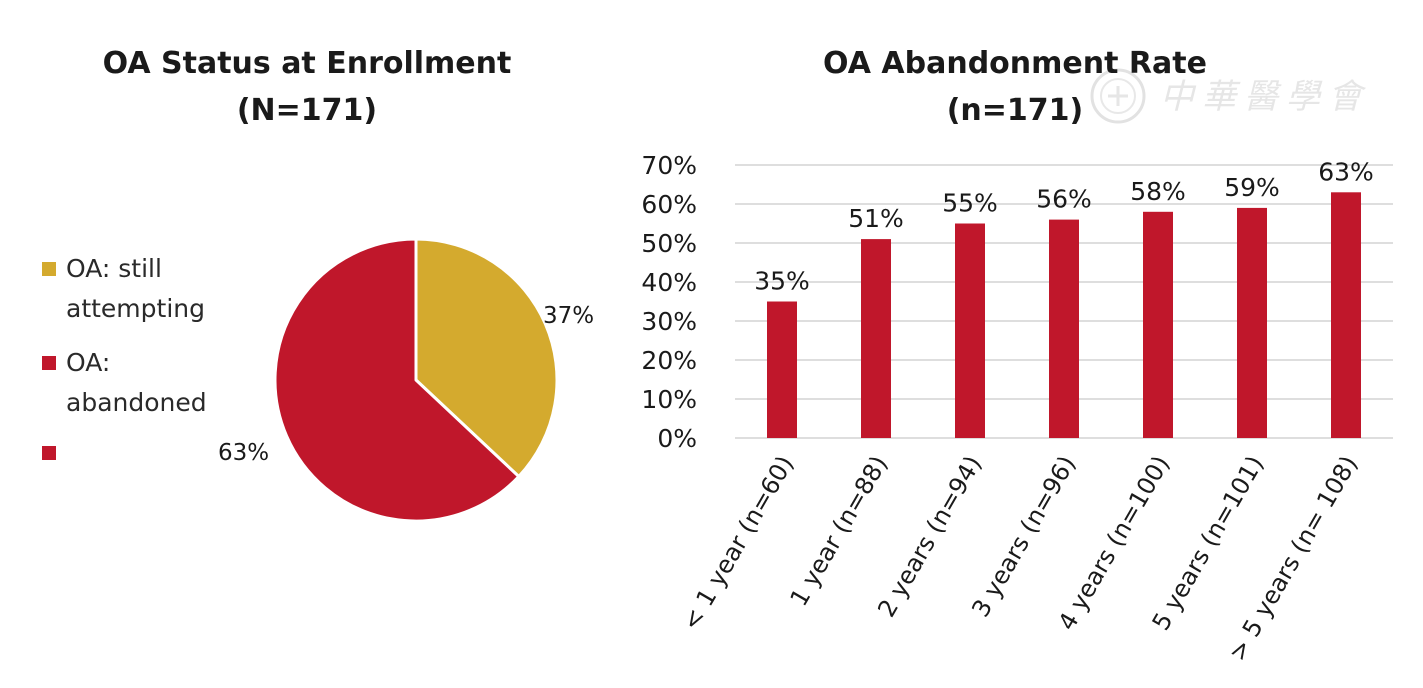 The height and width of the screenshot is (688, 1423). Describe the element at coordinates (669, 360) in the screenshot. I see `y-tick-label: 20%` at that location.